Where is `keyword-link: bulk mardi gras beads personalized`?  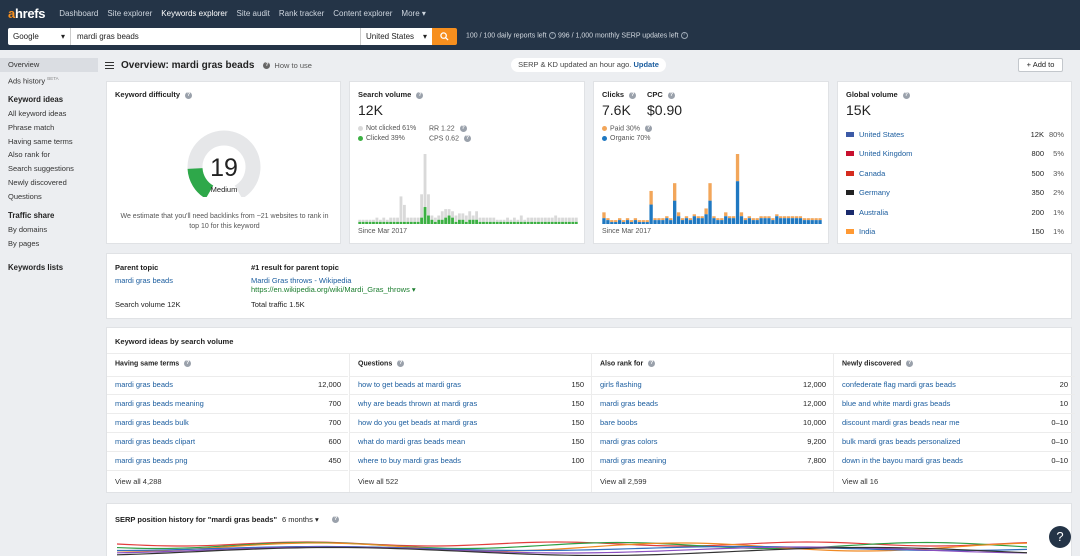 keyword-link: bulk mardi gras beads personalized is located at coordinates (901, 441).